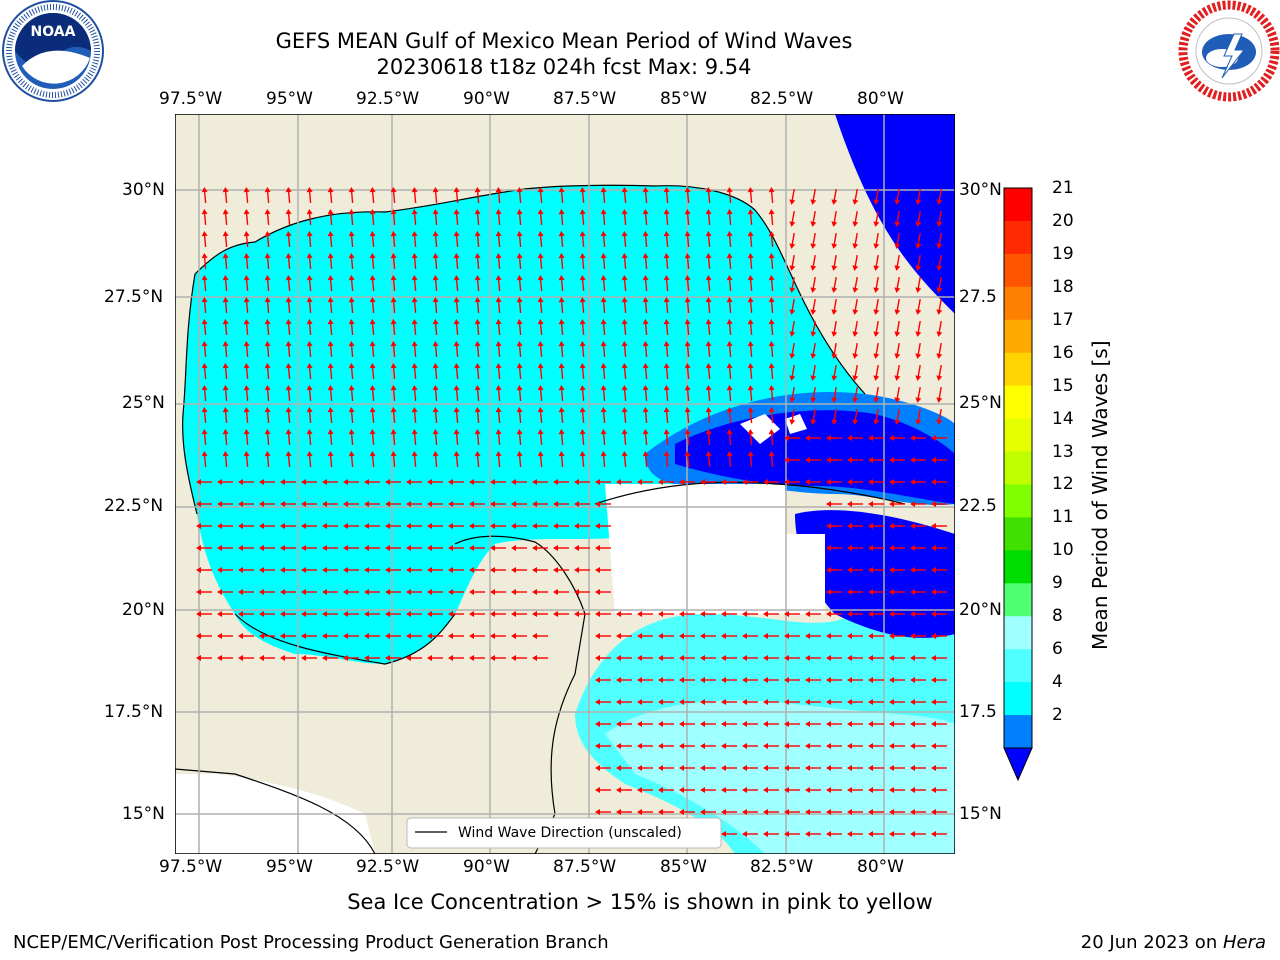  Describe the element at coordinates (388, 867) in the screenshot. I see `lon-tick-bottom: 92.5°W` at that location.